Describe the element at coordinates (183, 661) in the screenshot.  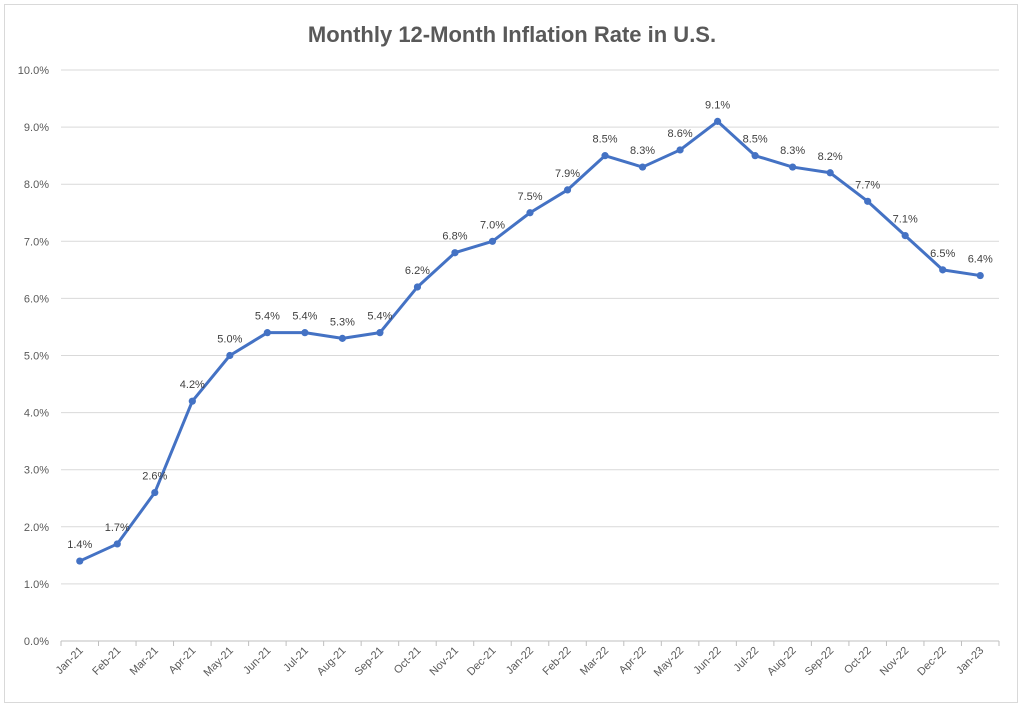
I see `x-tick-label: Apr-21` at that location.